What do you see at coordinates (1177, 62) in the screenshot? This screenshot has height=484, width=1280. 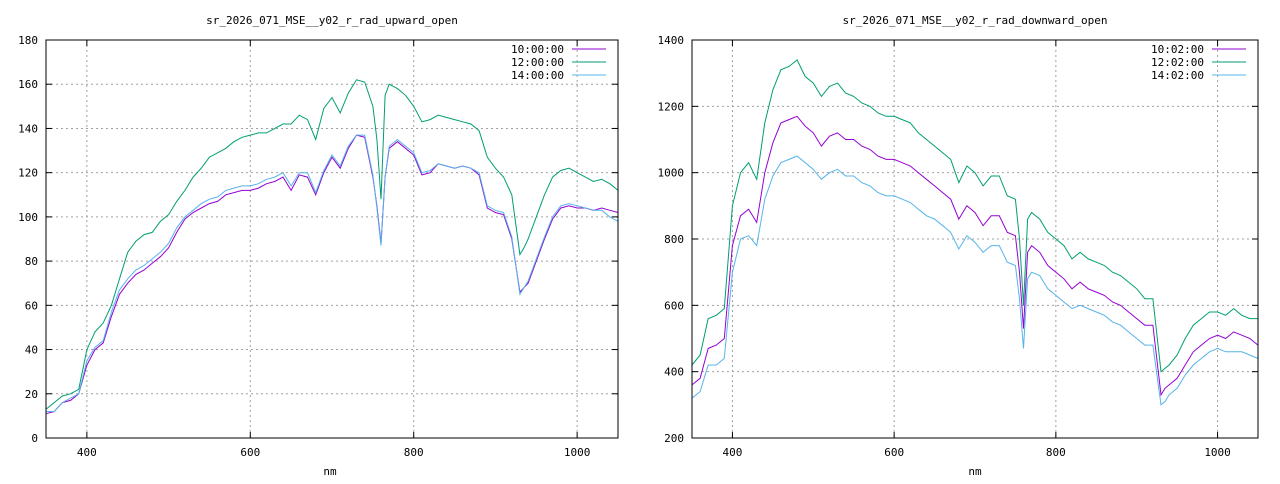 I see `legend-label: 12:02:00` at bounding box center [1177, 62].